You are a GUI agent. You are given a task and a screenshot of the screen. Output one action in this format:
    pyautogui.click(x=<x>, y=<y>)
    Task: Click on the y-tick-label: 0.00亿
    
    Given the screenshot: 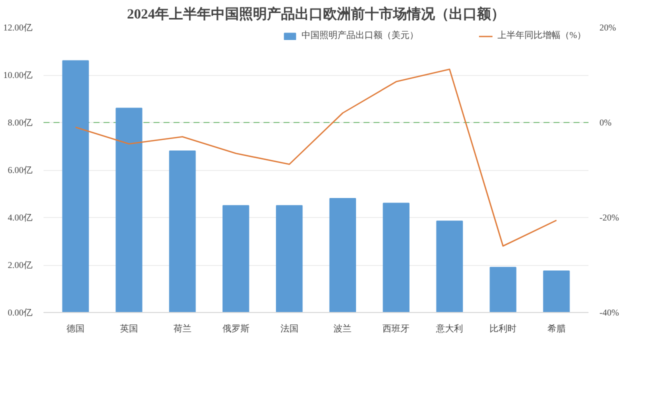 What is the action you would take?
    pyautogui.click(x=20, y=313)
    